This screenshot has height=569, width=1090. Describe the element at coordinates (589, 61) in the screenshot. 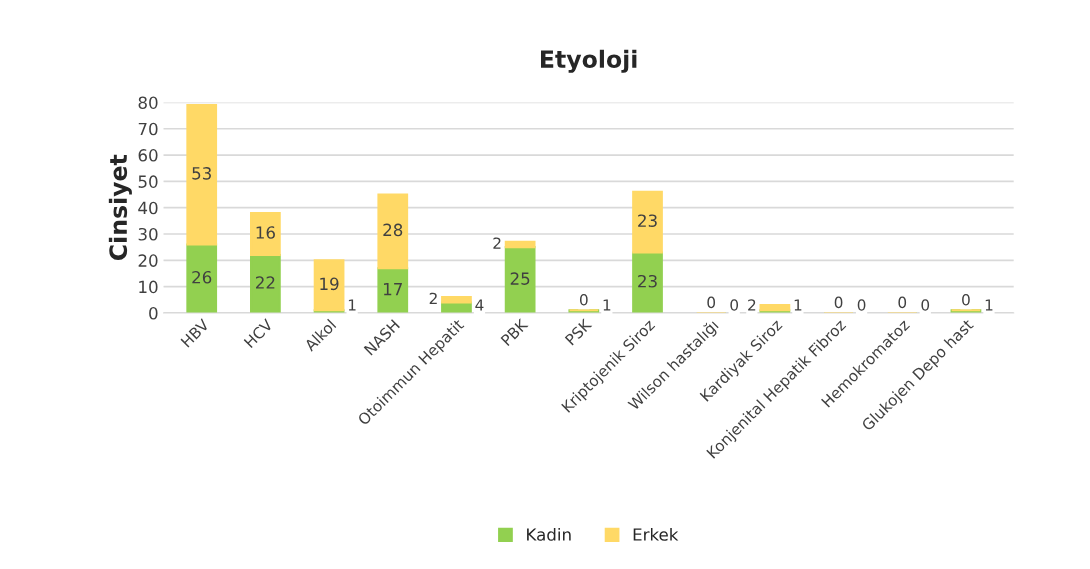

I see `chart-title: Etyoloji` at that location.